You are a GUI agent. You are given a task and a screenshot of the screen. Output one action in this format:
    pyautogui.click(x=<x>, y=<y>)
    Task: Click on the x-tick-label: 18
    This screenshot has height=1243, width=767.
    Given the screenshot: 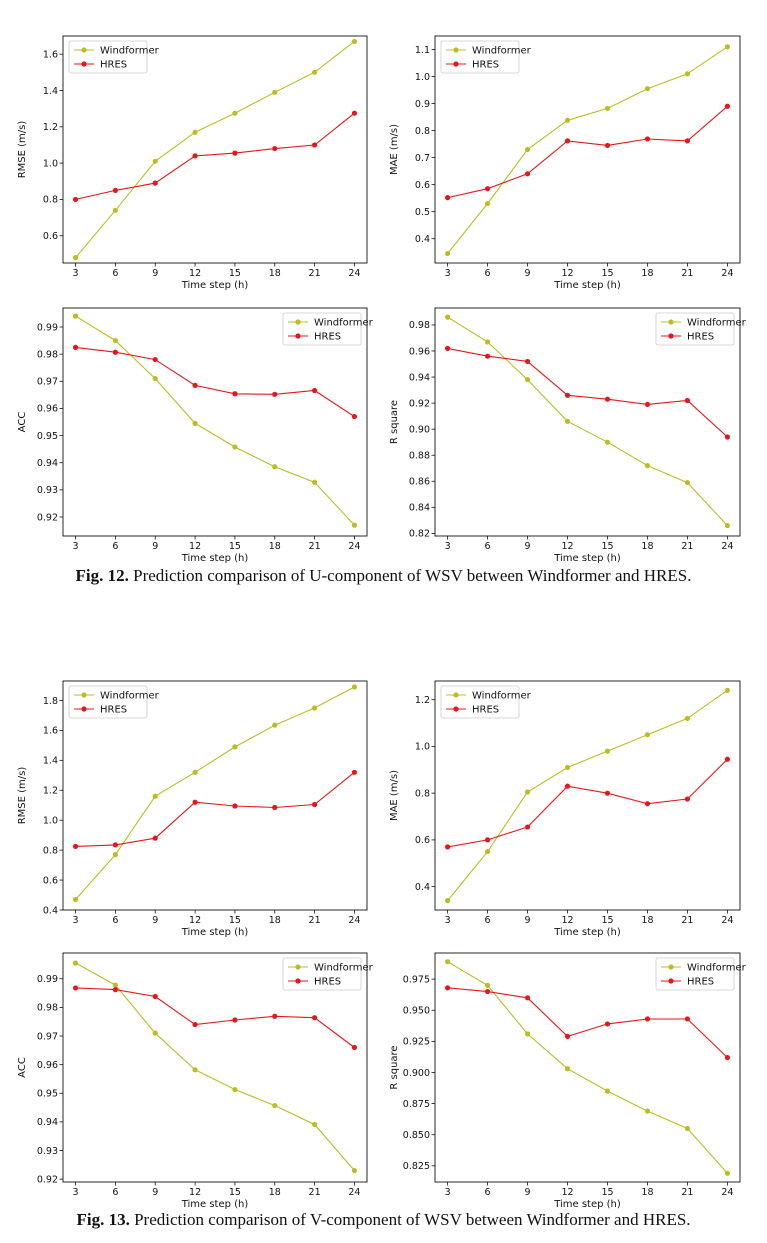 What is the action you would take?
    pyautogui.click(x=647, y=546)
    